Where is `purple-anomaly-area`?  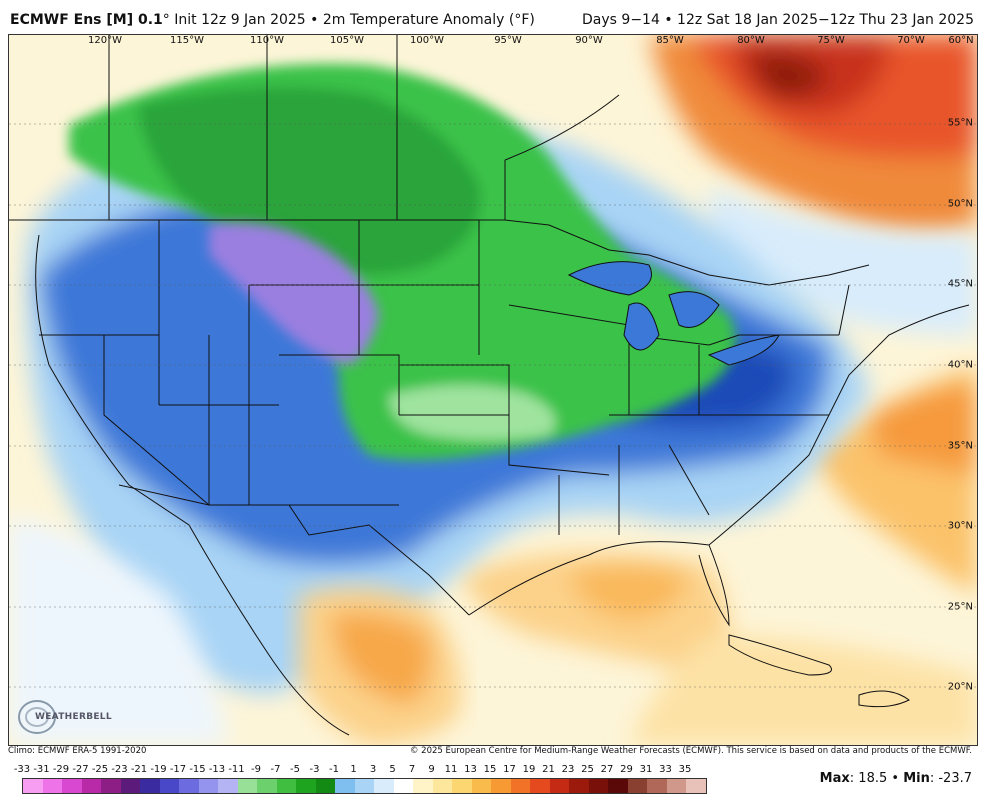 purple-anomaly-area is located at coordinates (294, 293).